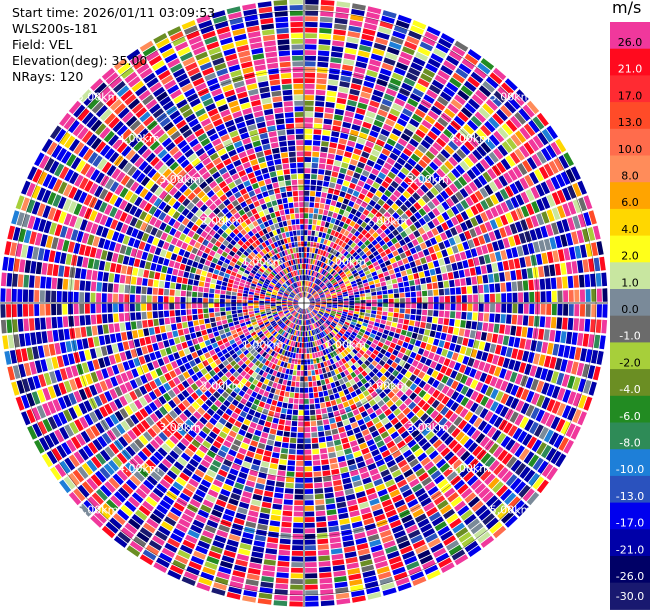 This screenshot has height=610, width=650. What do you see at coordinates (630, 549) in the screenshot?
I see `colorbar-label: -21.0` at bounding box center [630, 549].